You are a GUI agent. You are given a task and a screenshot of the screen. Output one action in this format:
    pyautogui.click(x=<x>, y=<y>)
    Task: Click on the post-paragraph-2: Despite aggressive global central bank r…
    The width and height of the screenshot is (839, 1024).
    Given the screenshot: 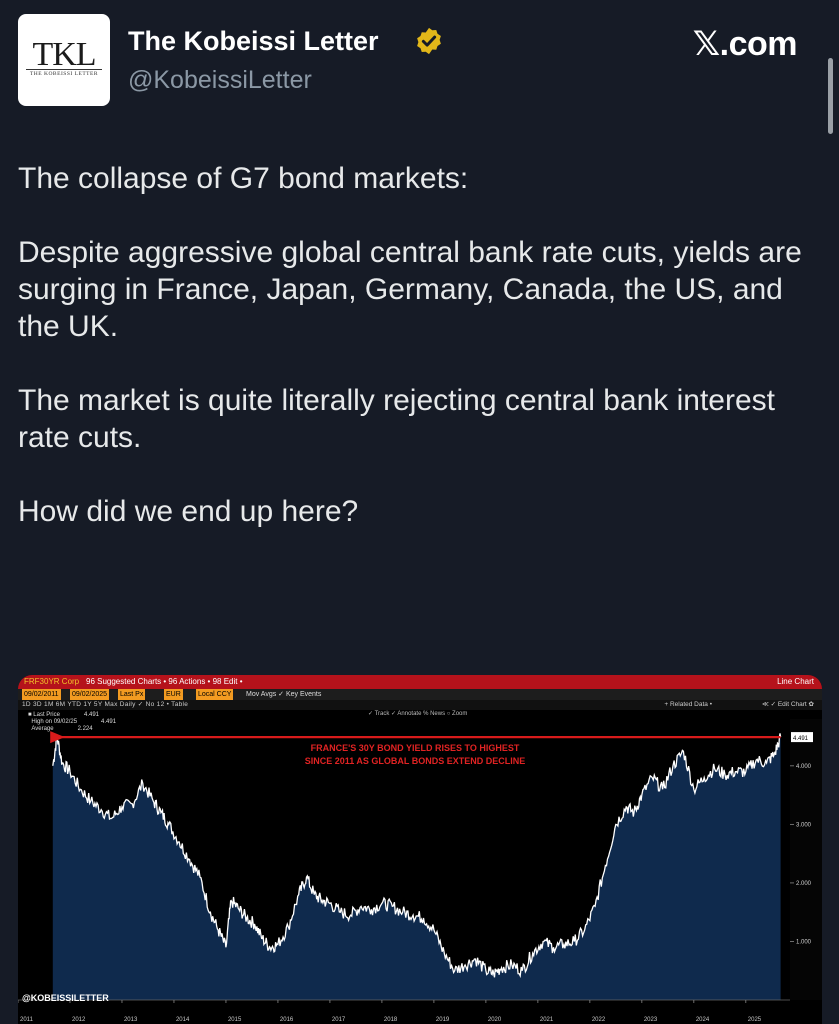 What is the action you would take?
    pyautogui.click(x=410, y=289)
    